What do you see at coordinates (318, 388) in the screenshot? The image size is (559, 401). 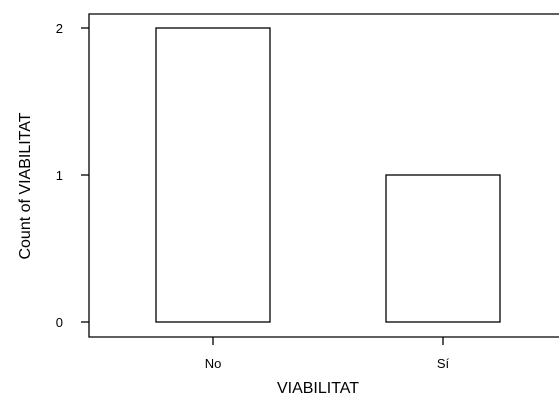 I see `x-axis-title: VIABILITAT` at bounding box center [318, 388].